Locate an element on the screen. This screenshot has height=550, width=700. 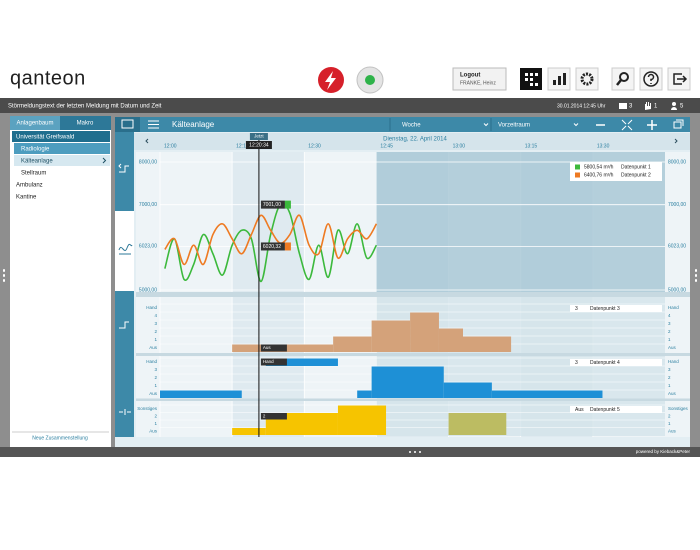
point-label: 6020,32 is located at coordinates (272, 247).